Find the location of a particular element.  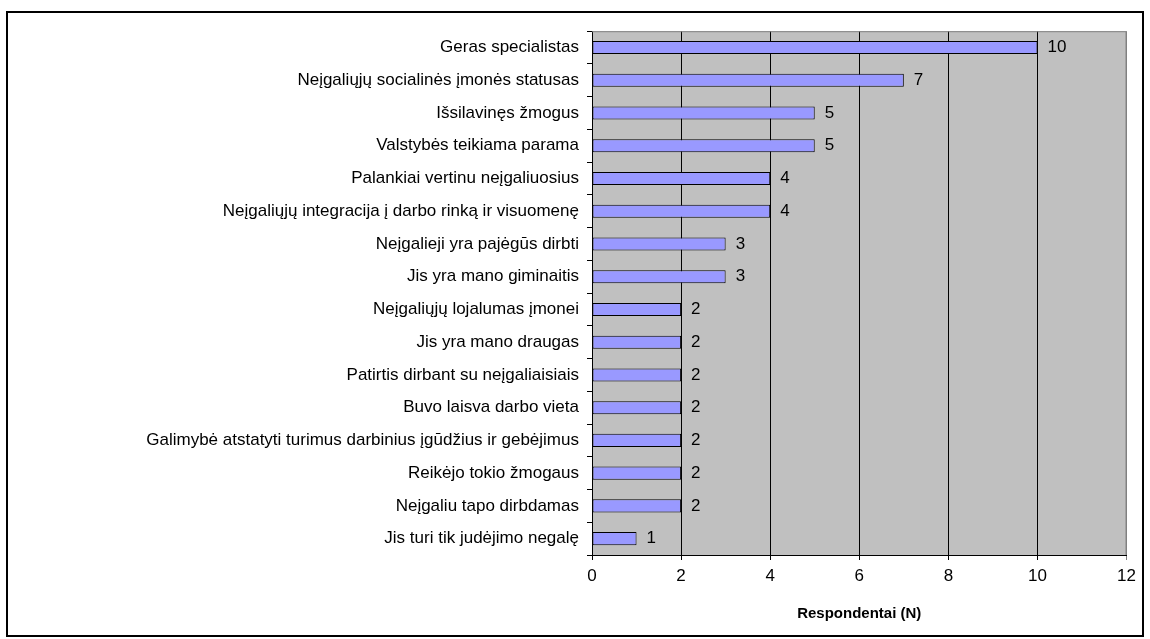

y-tick-label: Reikėjo tokio žmogaus is located at coordinates (493, 472).